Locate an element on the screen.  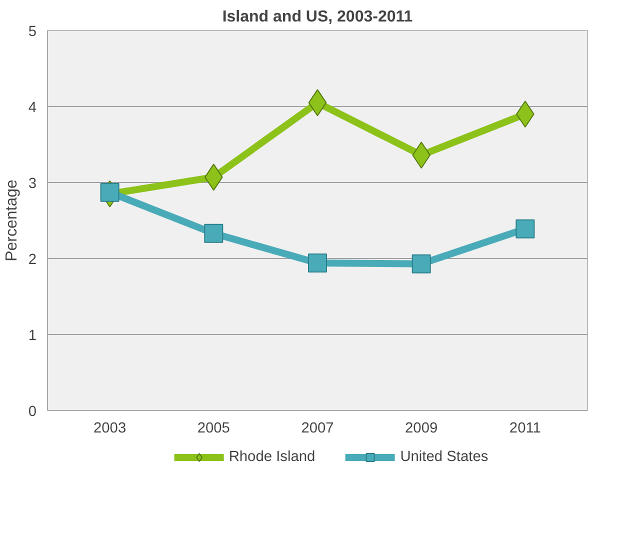
legend-label: United States is located at coordinates (444, 457).